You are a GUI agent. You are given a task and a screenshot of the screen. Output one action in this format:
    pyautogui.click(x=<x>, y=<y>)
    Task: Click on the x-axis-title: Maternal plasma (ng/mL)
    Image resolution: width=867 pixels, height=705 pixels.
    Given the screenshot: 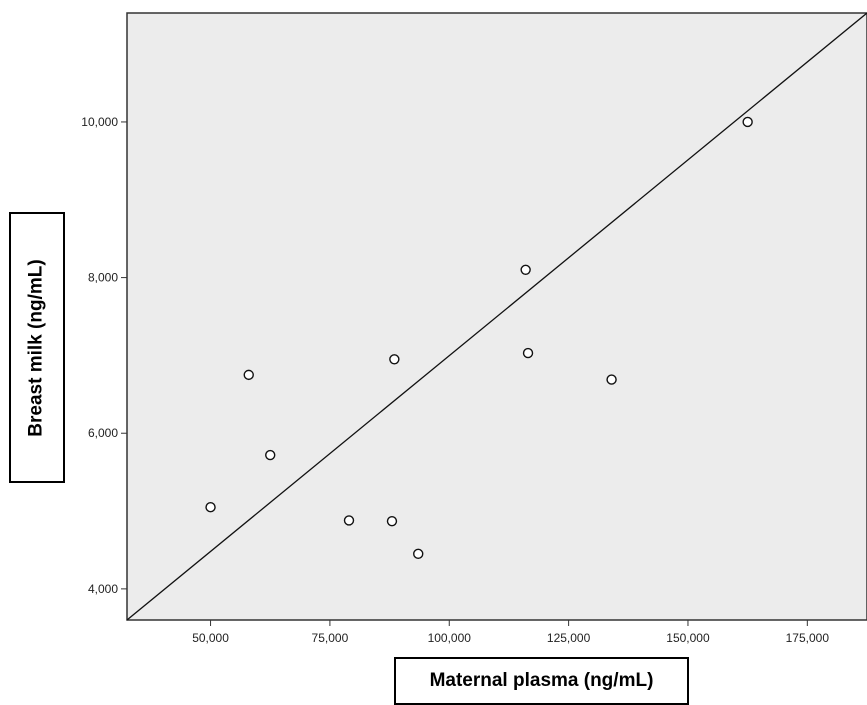 What is the action you would take?
    pyautogui.click(x=541, y=680)
    